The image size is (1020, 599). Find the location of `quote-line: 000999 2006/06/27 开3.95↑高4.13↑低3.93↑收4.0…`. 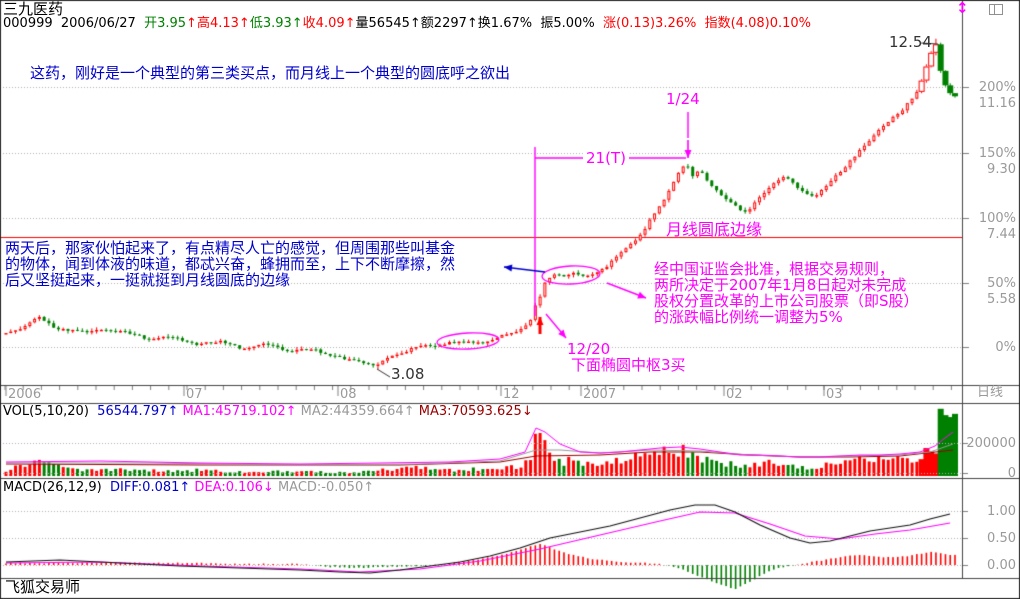

quote-line: 000999 2006/06/27 开3.95↑高4.13↑低3.93↑收4.0… is located at coordinates (407, 24).